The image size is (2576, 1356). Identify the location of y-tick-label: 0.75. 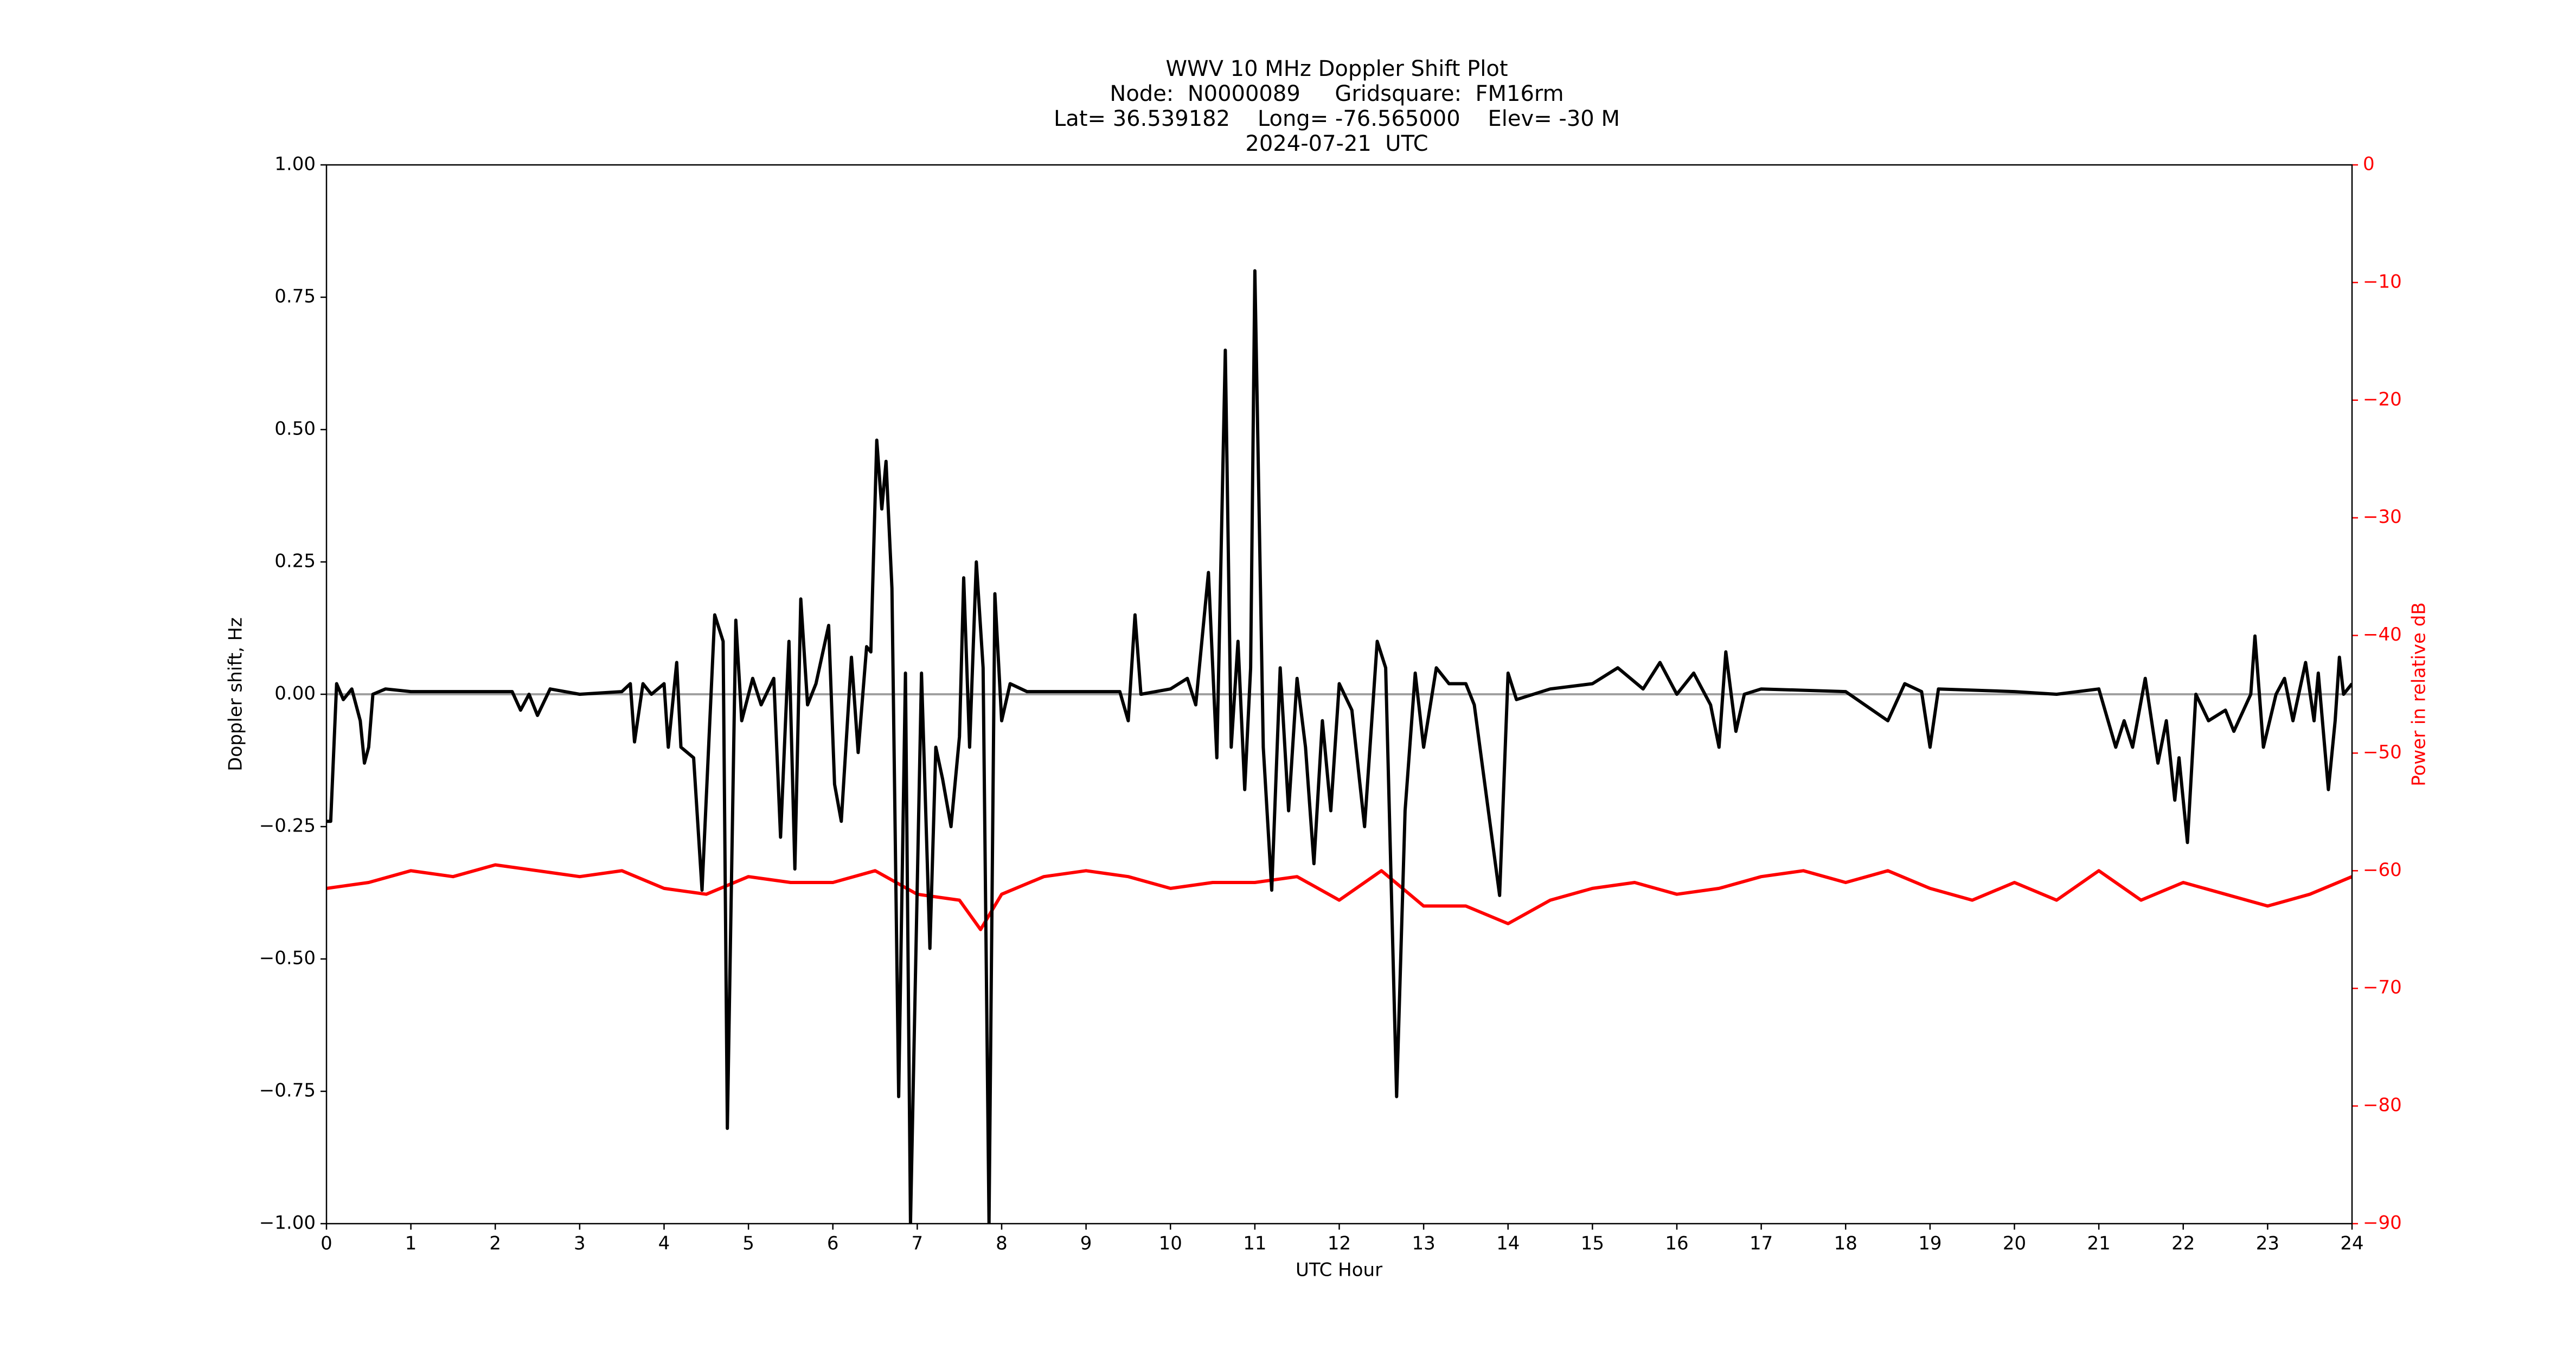
(295, 297).